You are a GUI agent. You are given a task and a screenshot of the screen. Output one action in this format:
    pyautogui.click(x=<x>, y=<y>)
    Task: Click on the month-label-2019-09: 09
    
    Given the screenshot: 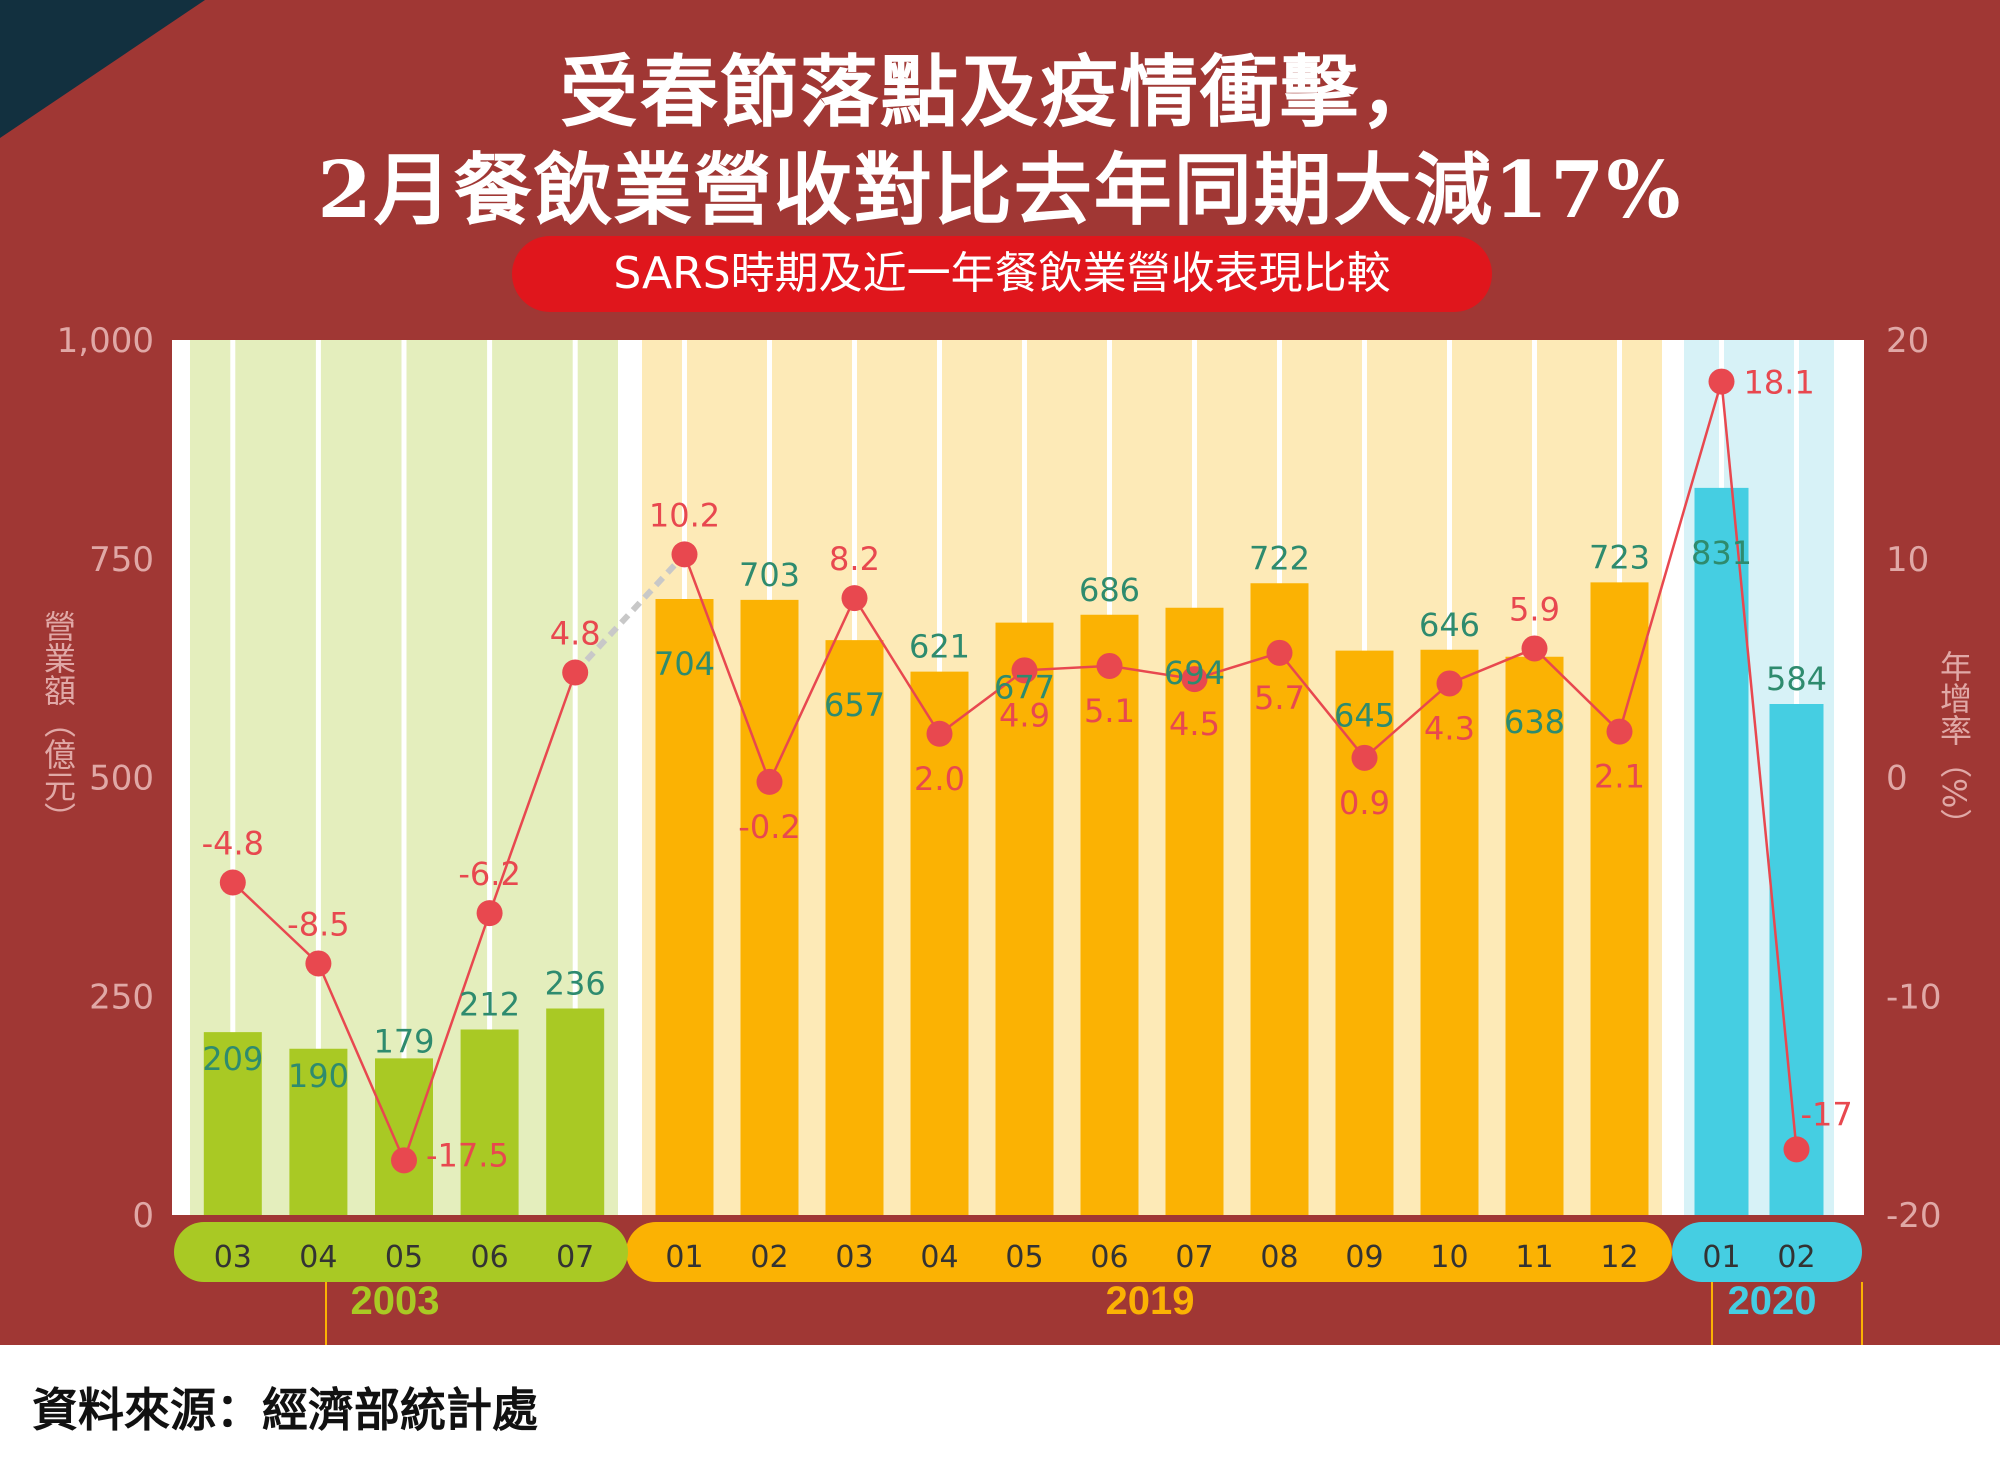 What is the action you would take?
    pyautogui.click(x=1364, y=1257)
    